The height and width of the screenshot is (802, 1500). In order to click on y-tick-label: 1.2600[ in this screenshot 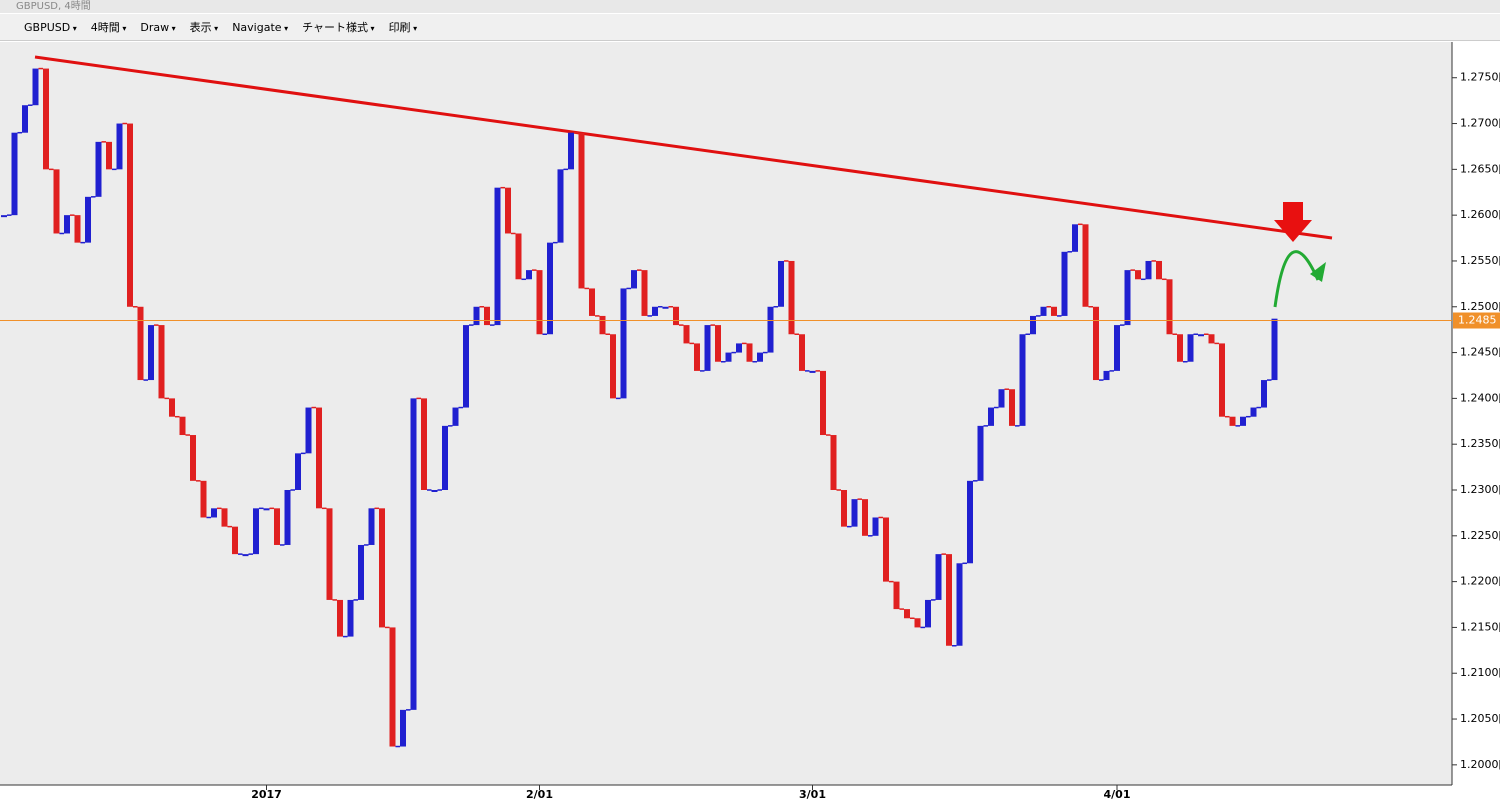, I will do `click(1480, 214)`.